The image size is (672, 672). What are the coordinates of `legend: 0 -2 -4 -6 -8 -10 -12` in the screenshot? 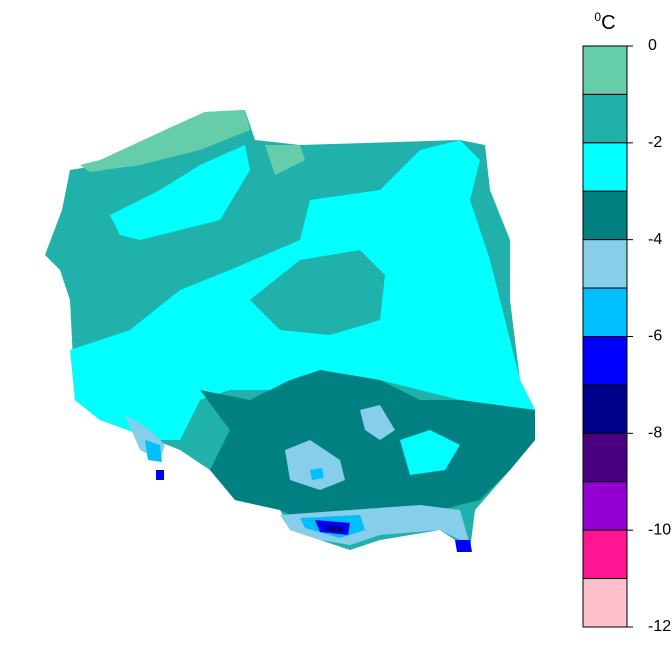 It's located at (626, 336).